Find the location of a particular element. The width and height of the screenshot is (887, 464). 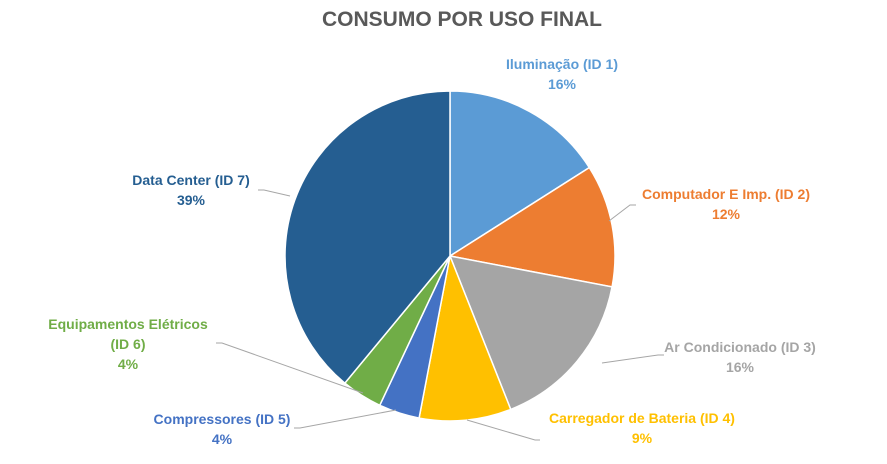

slice-percent-5: 4% is located at coordinates (222, 439).